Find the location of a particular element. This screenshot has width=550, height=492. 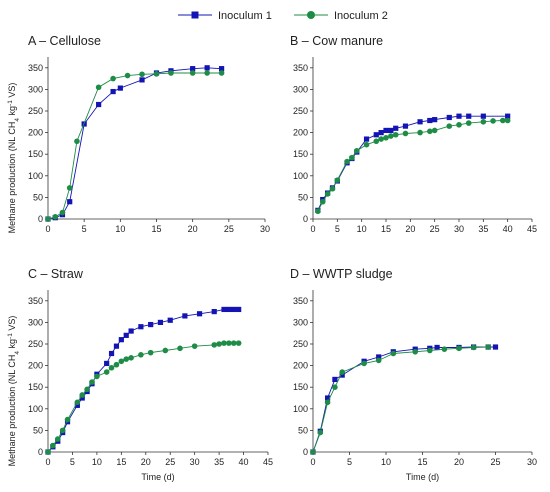

panel-title: B – Cow manure is located at coordinates (336, 41).